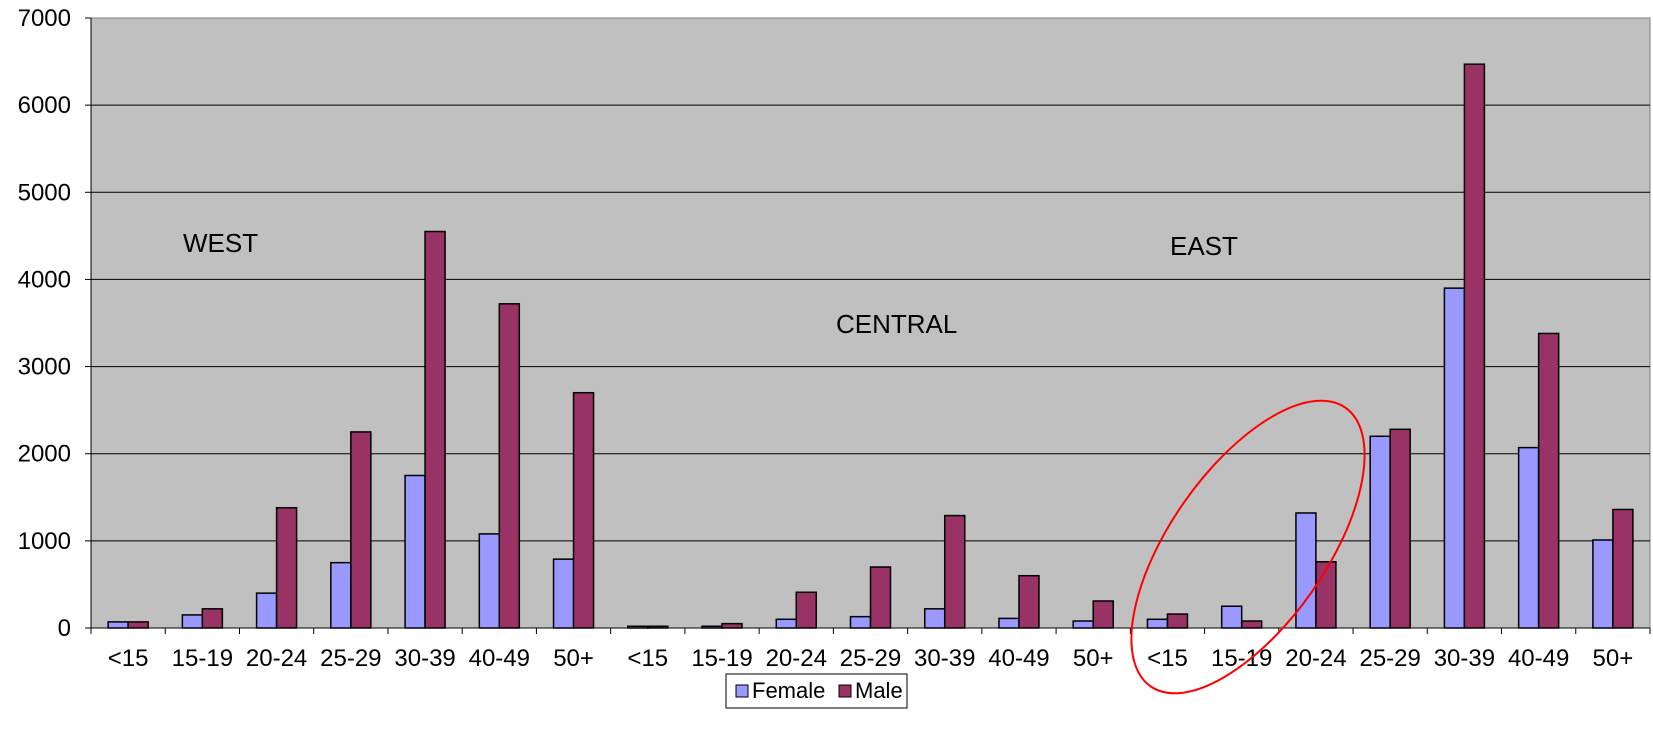 The height and width of the screenshot is (749, 1653). I want to click on legend-box, so click(816, 691).